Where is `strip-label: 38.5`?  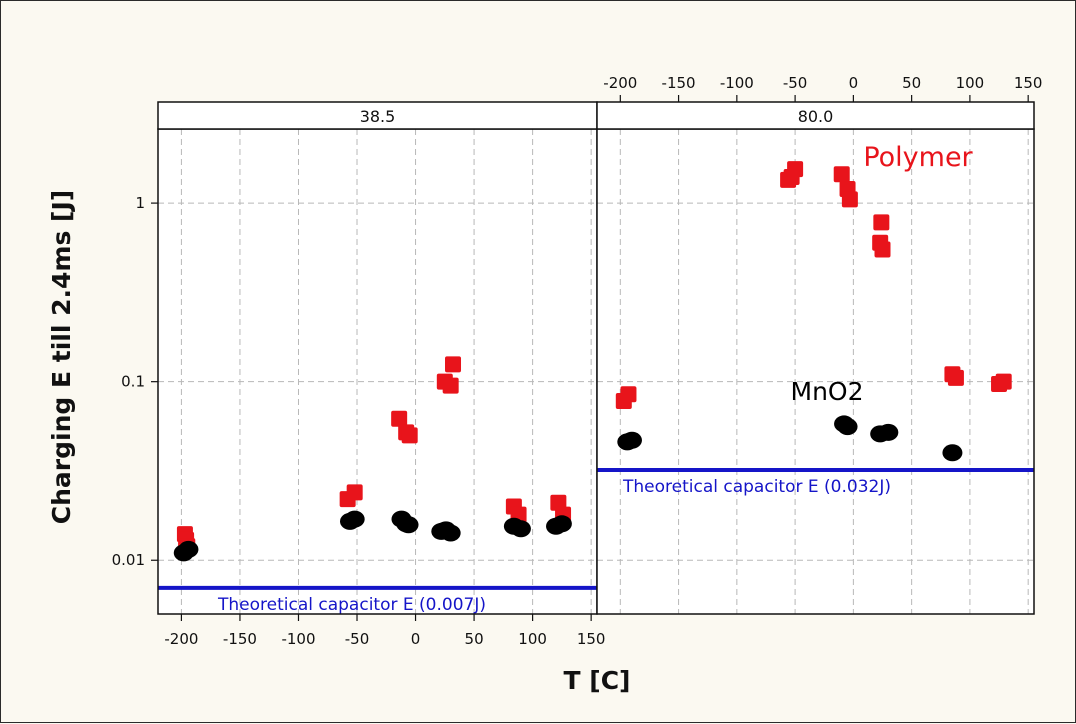
strip-label: 38.5 is located at coordinates (378, 116).